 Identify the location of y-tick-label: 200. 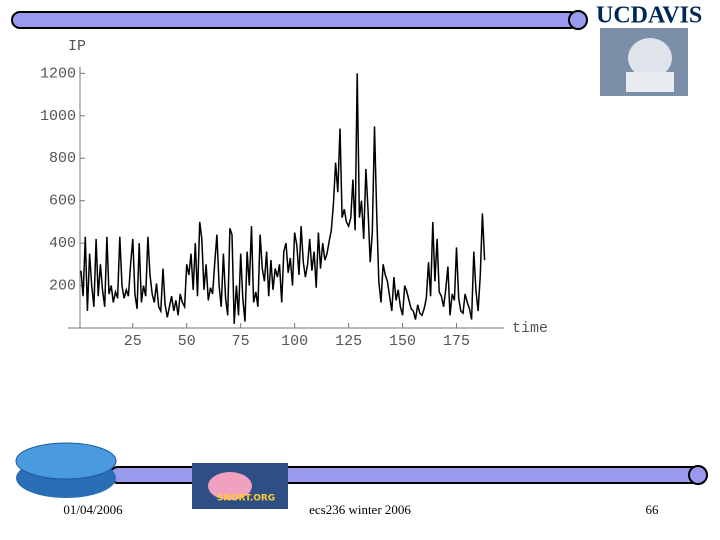
(62, 286).